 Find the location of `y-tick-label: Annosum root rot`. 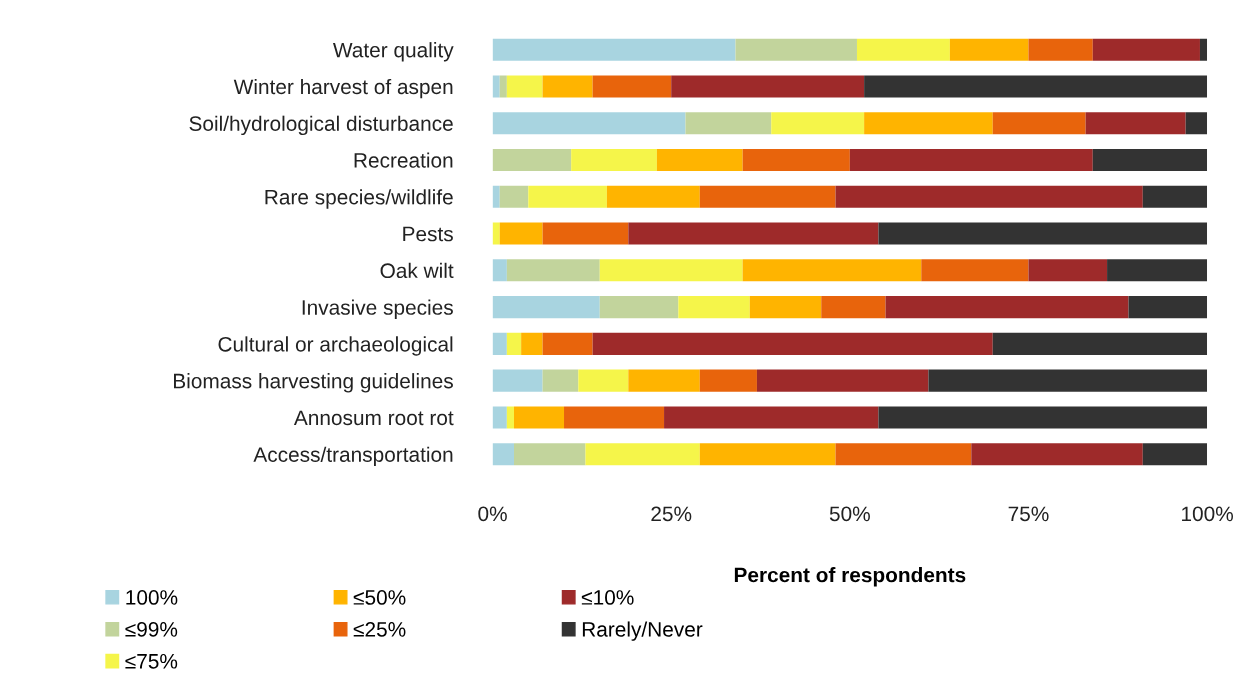

y-tick-label: Annosum root rot is located at coordinates (373, 418).